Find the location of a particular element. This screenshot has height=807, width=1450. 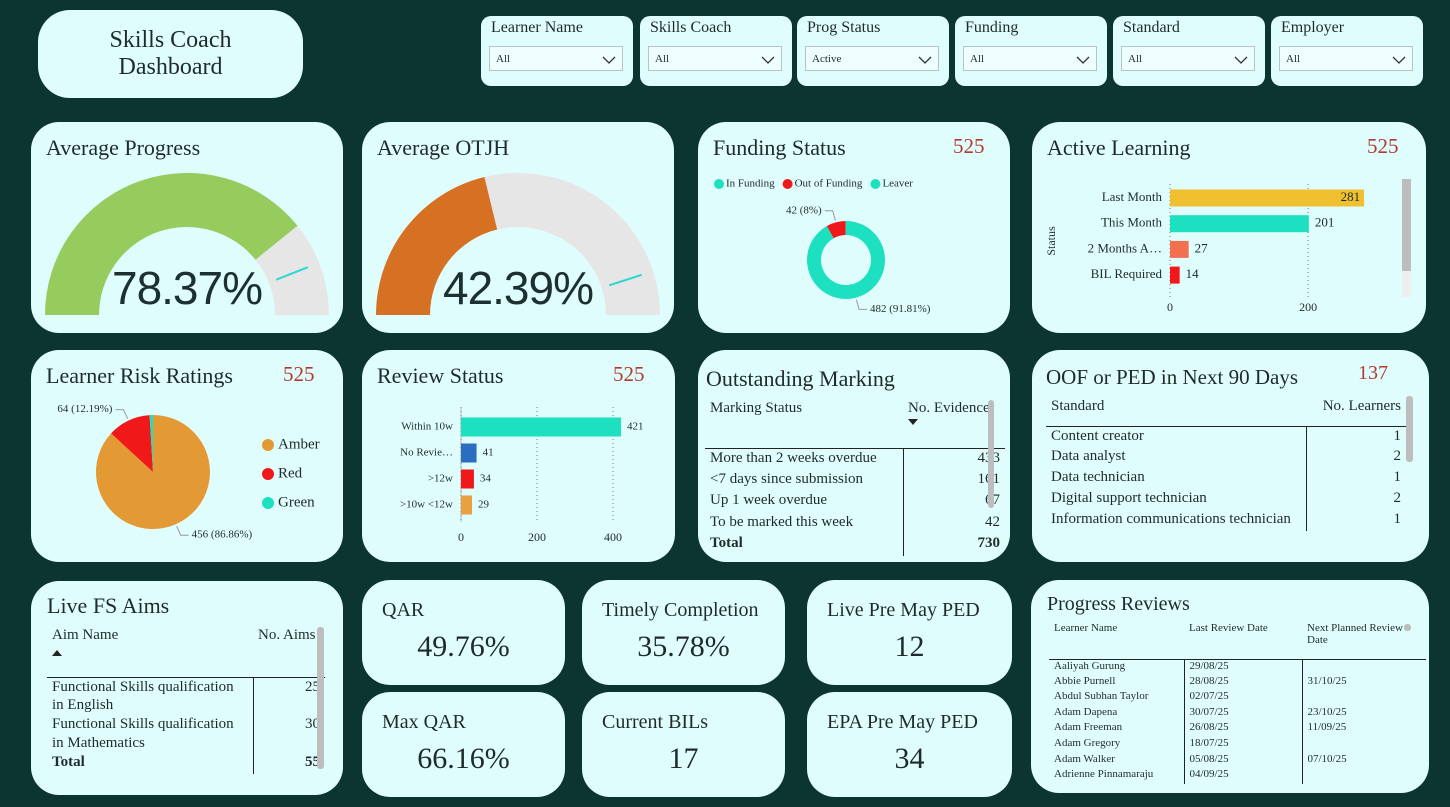

table-row: Abdul Subhan Taylor 02/07/25 is located at coordinates (1237, 698).